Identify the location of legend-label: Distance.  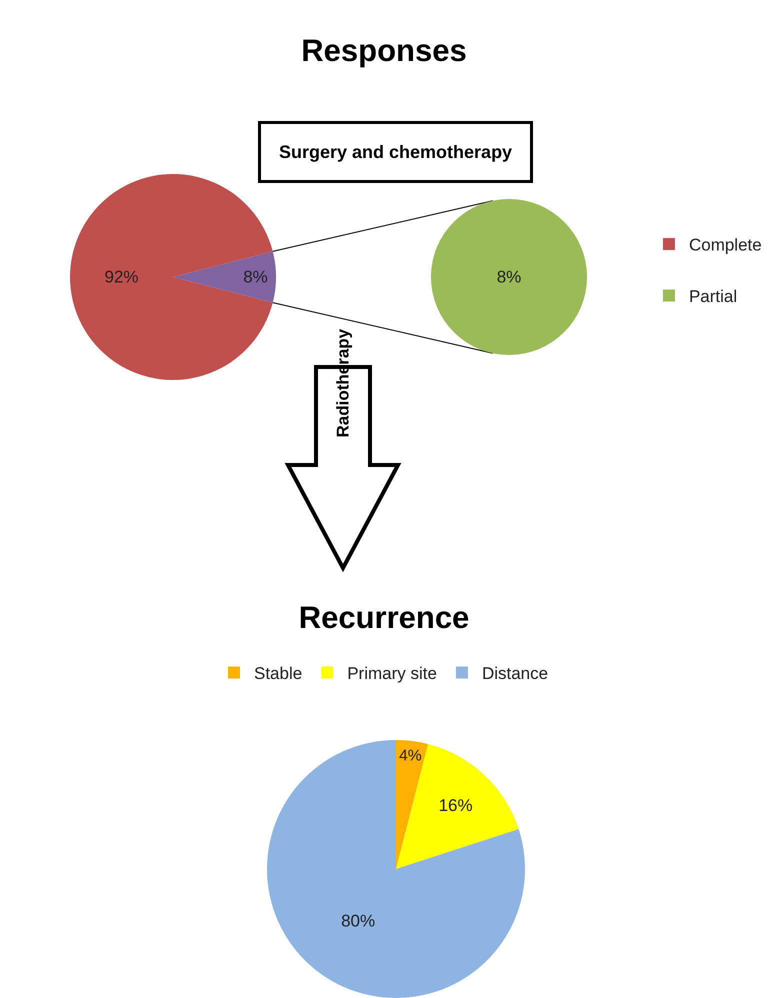
(515, 674).